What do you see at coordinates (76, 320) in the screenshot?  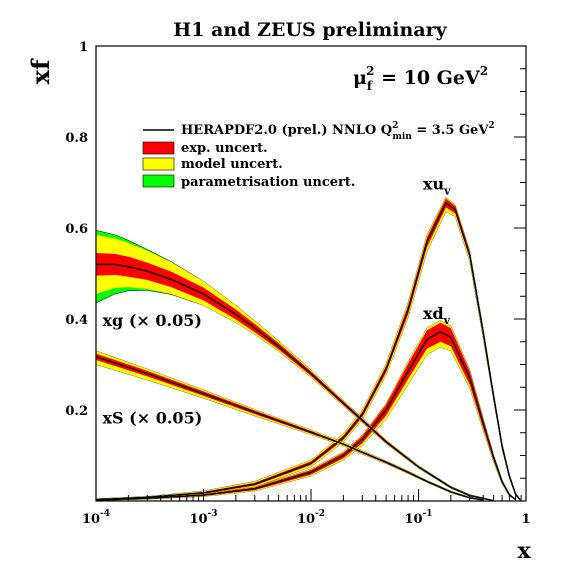 I see `y-tick-label: 0.4` at bounding box center [76, 320].